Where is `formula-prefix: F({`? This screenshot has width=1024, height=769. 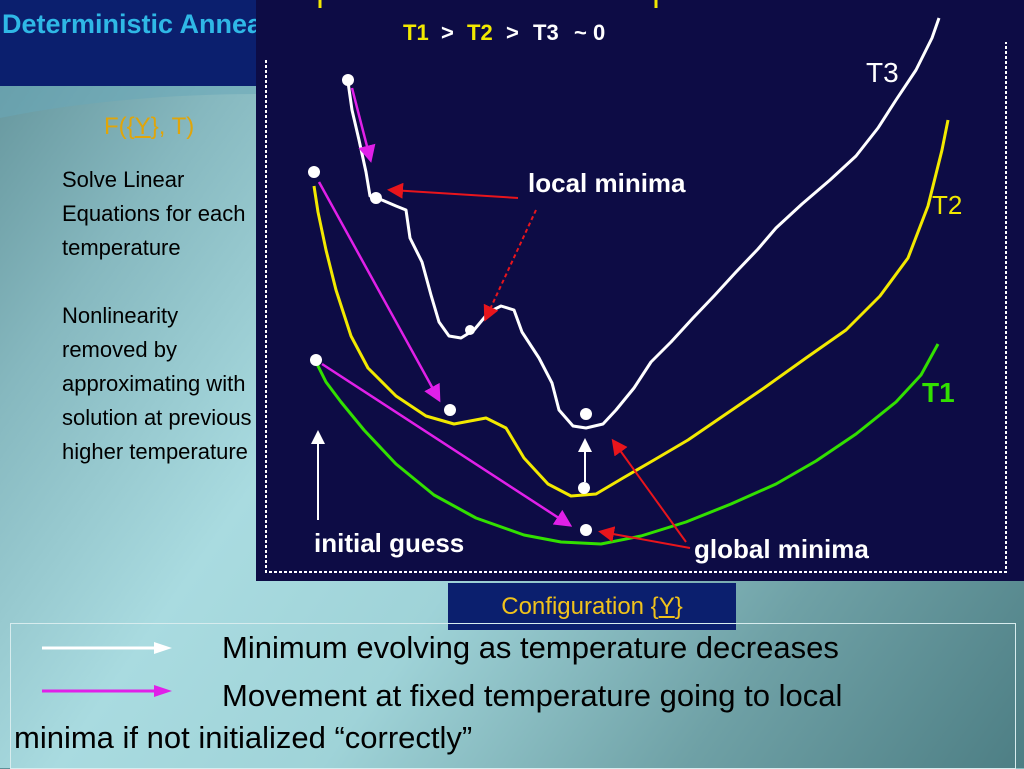 formula-prefix: F({ is located at coordinates (119, 126).